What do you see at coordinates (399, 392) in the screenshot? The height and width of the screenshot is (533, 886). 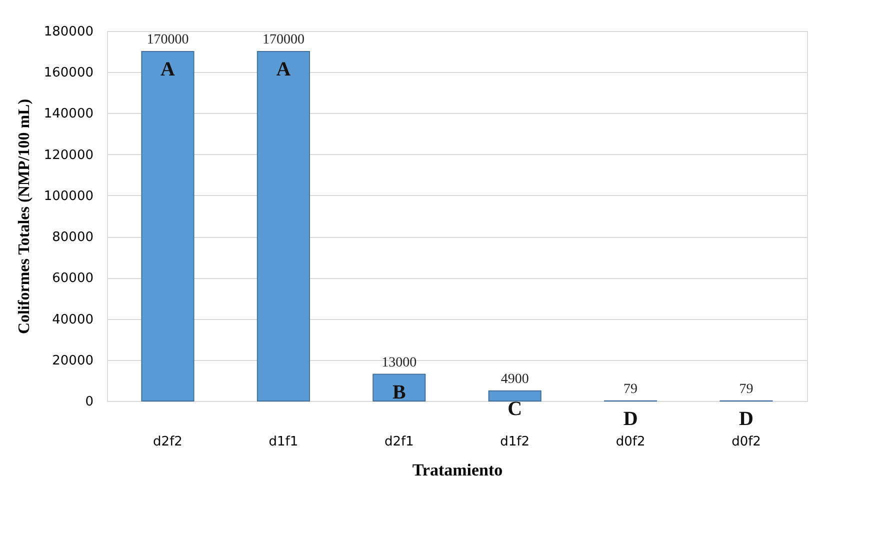 I see `annotation: B` at bounding box center [399, 392].